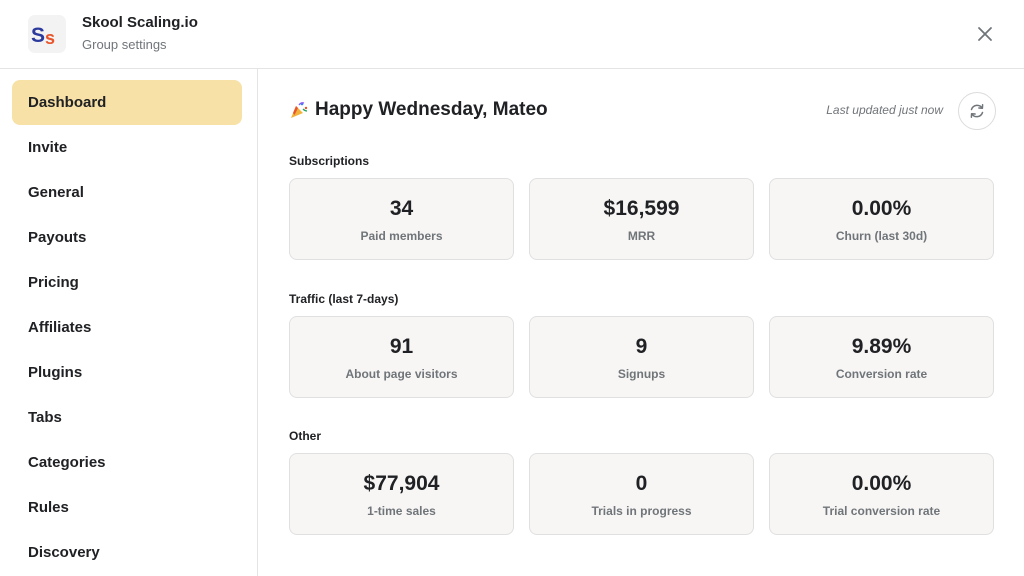 The width and height of the screenshot is (1024, 576). What do you see at coordinates (48, 147) in the screenshot?
I see `sidebar-item-label: Invite` at bounding box center [48, 147].